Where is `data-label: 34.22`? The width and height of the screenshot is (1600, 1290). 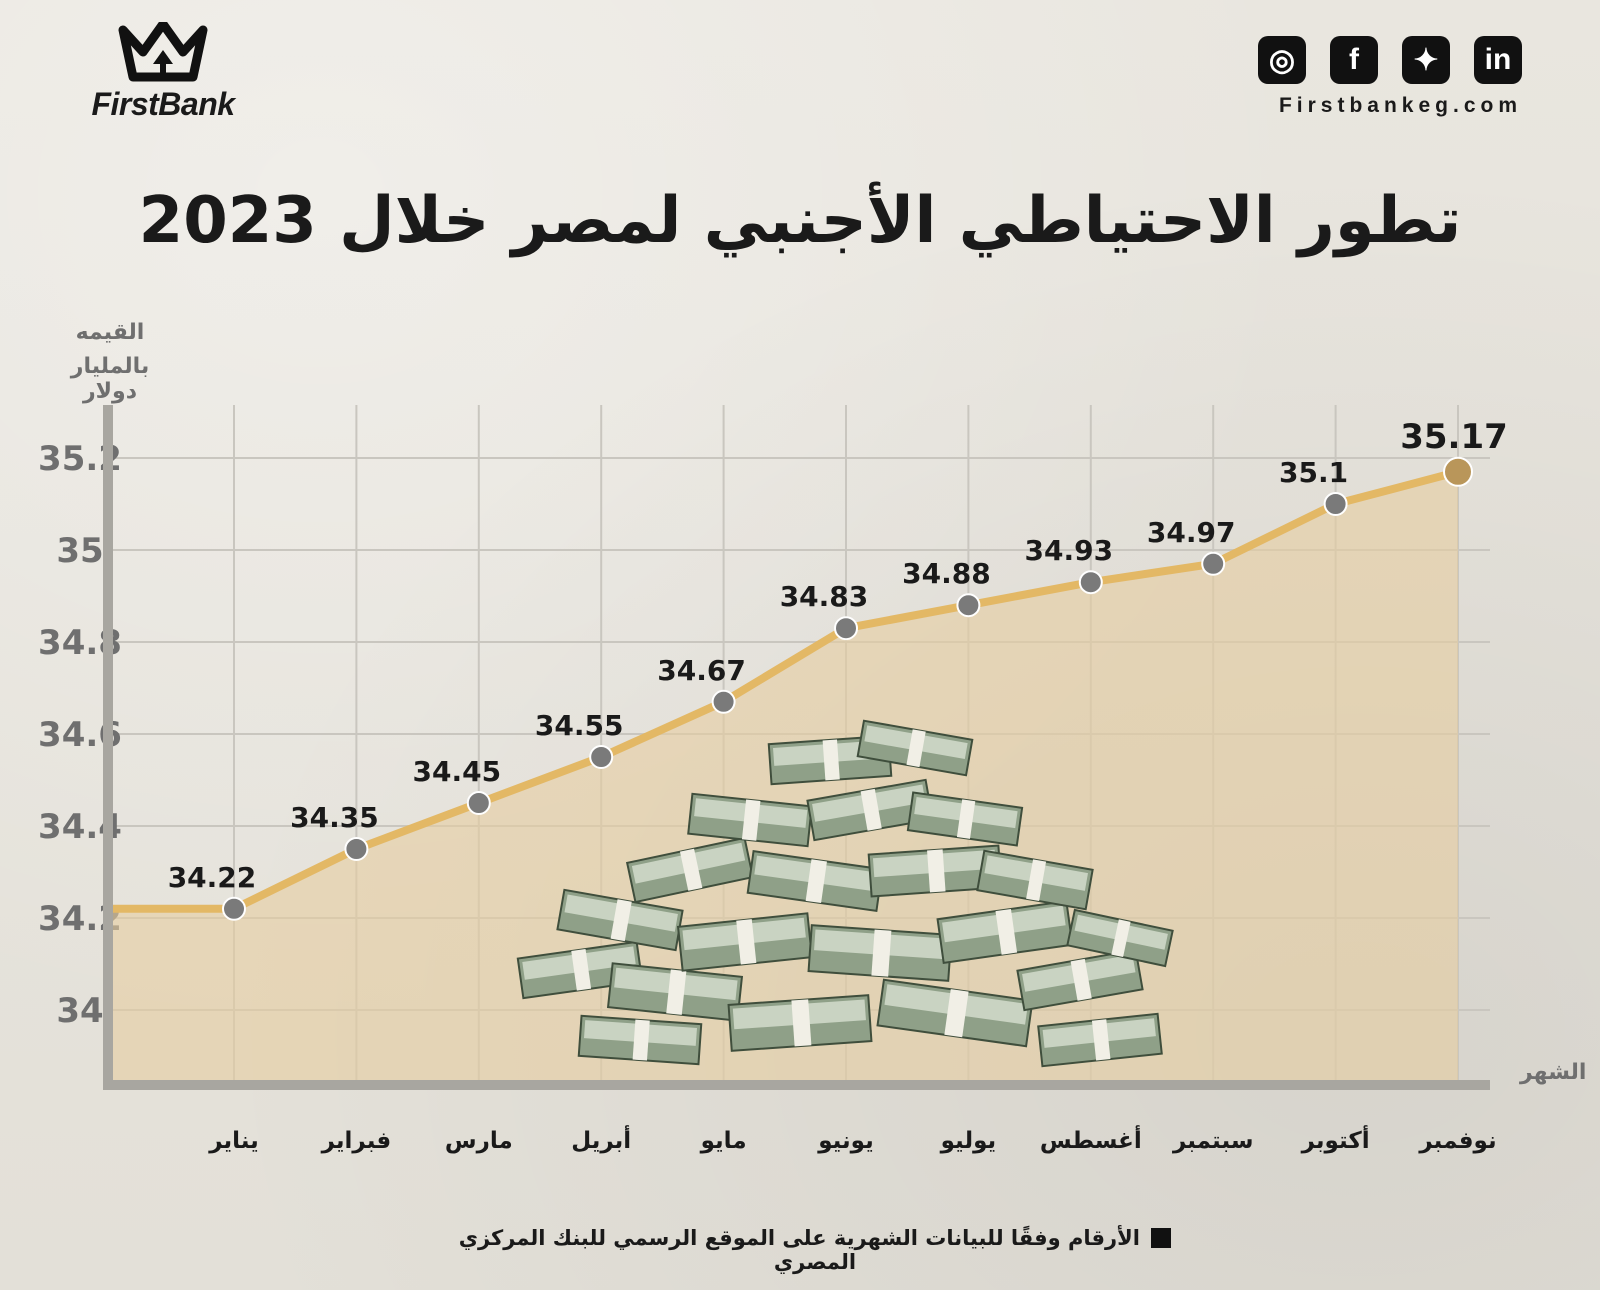
data-label: 34.22 is located at coordinates (212, 877).